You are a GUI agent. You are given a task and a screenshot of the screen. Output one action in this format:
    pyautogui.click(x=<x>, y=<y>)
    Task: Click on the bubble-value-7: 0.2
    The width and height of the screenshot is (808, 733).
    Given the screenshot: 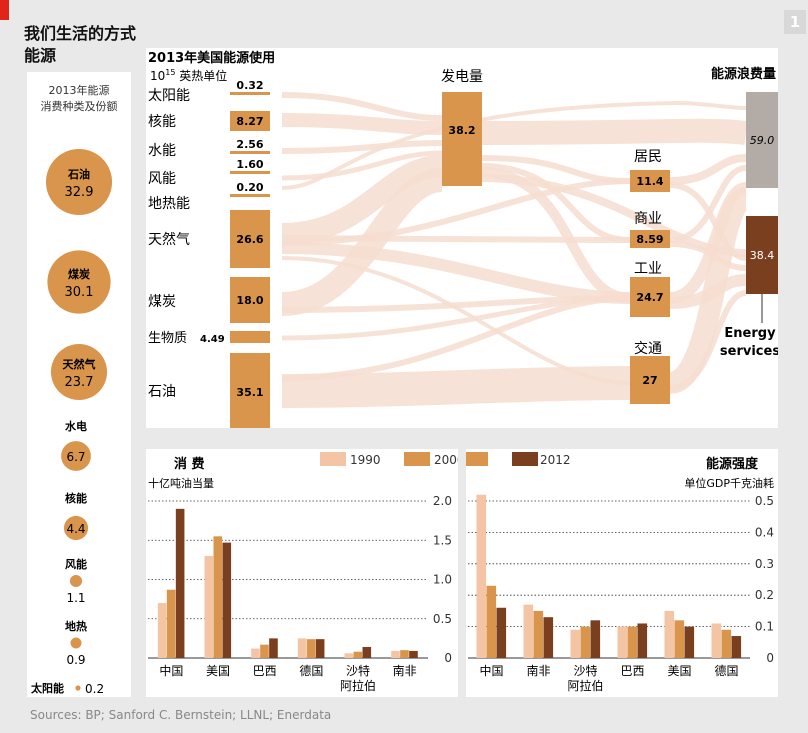 What is the action you would take?
    pyautogui.click(x=94, y=689)
    